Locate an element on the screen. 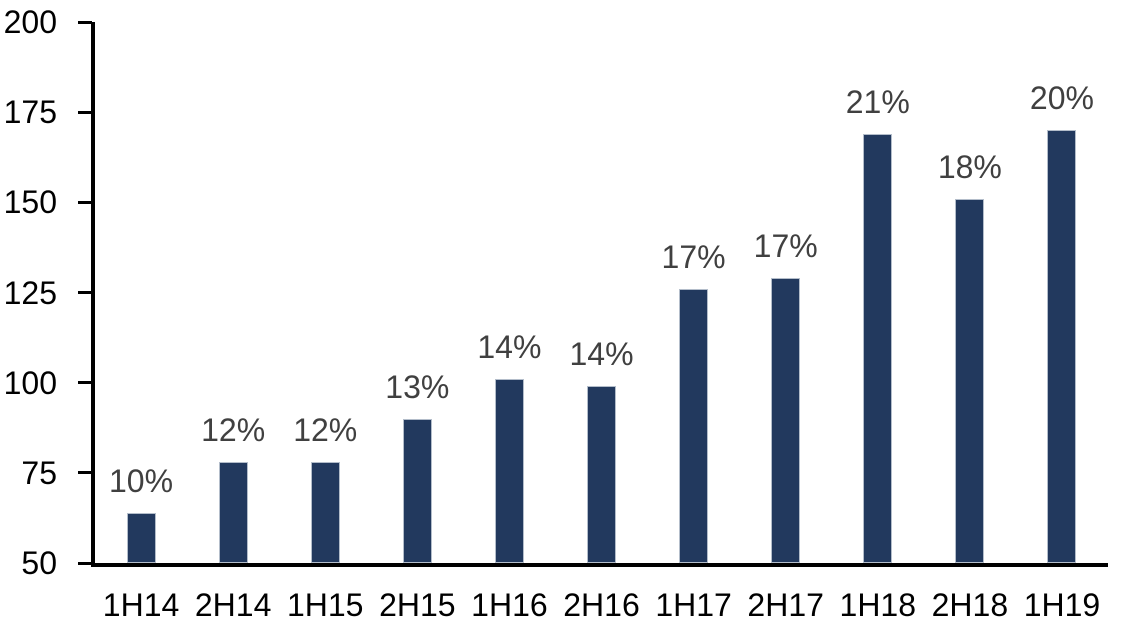  bar-2H16 is located at coordinates (601, 474).